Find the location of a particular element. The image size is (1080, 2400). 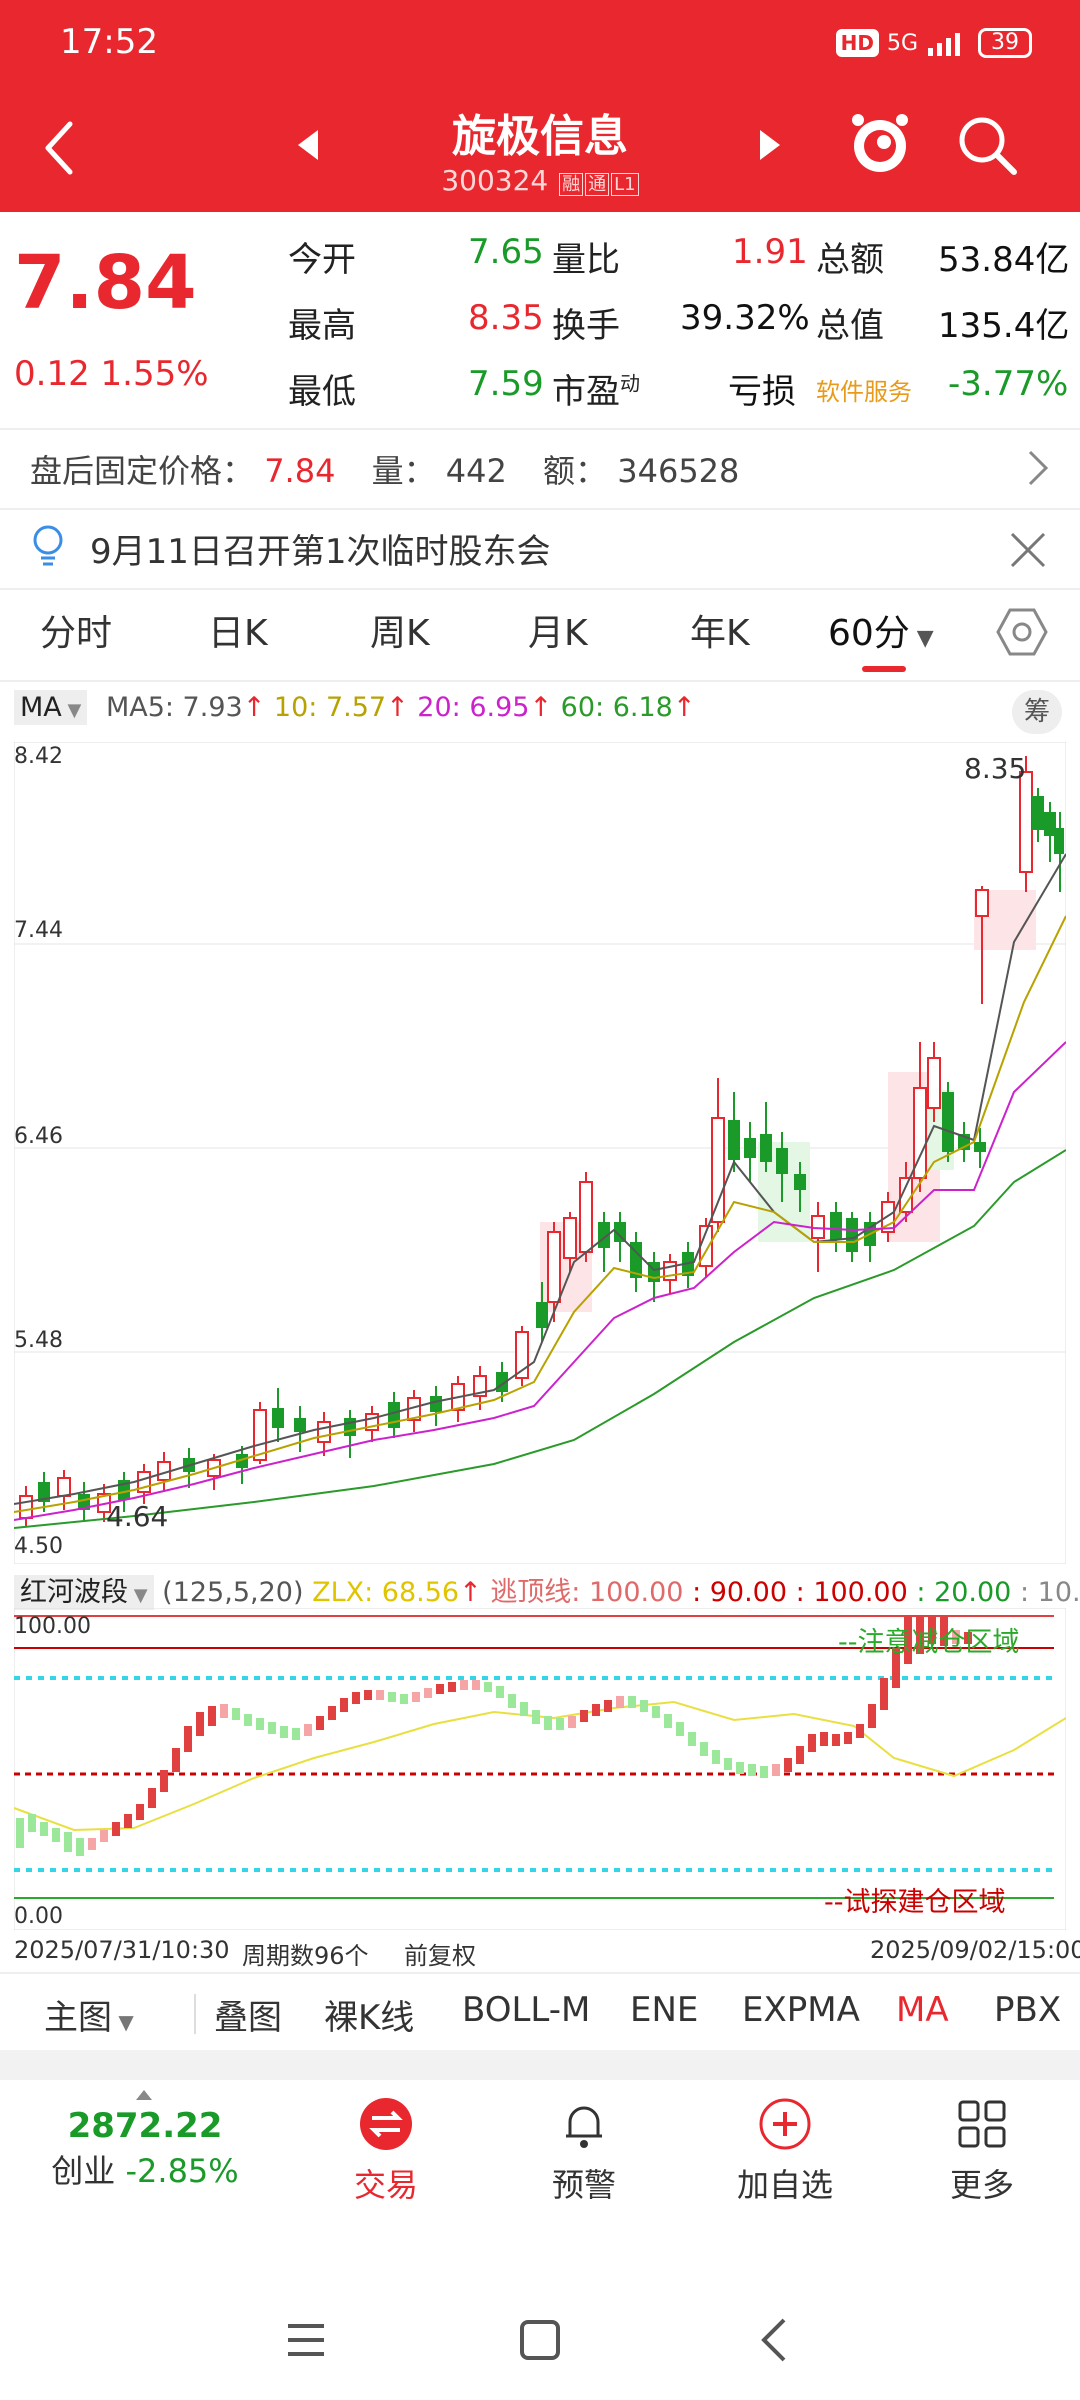

after-hours-vol: 442 is located at coordinates (476, 471).